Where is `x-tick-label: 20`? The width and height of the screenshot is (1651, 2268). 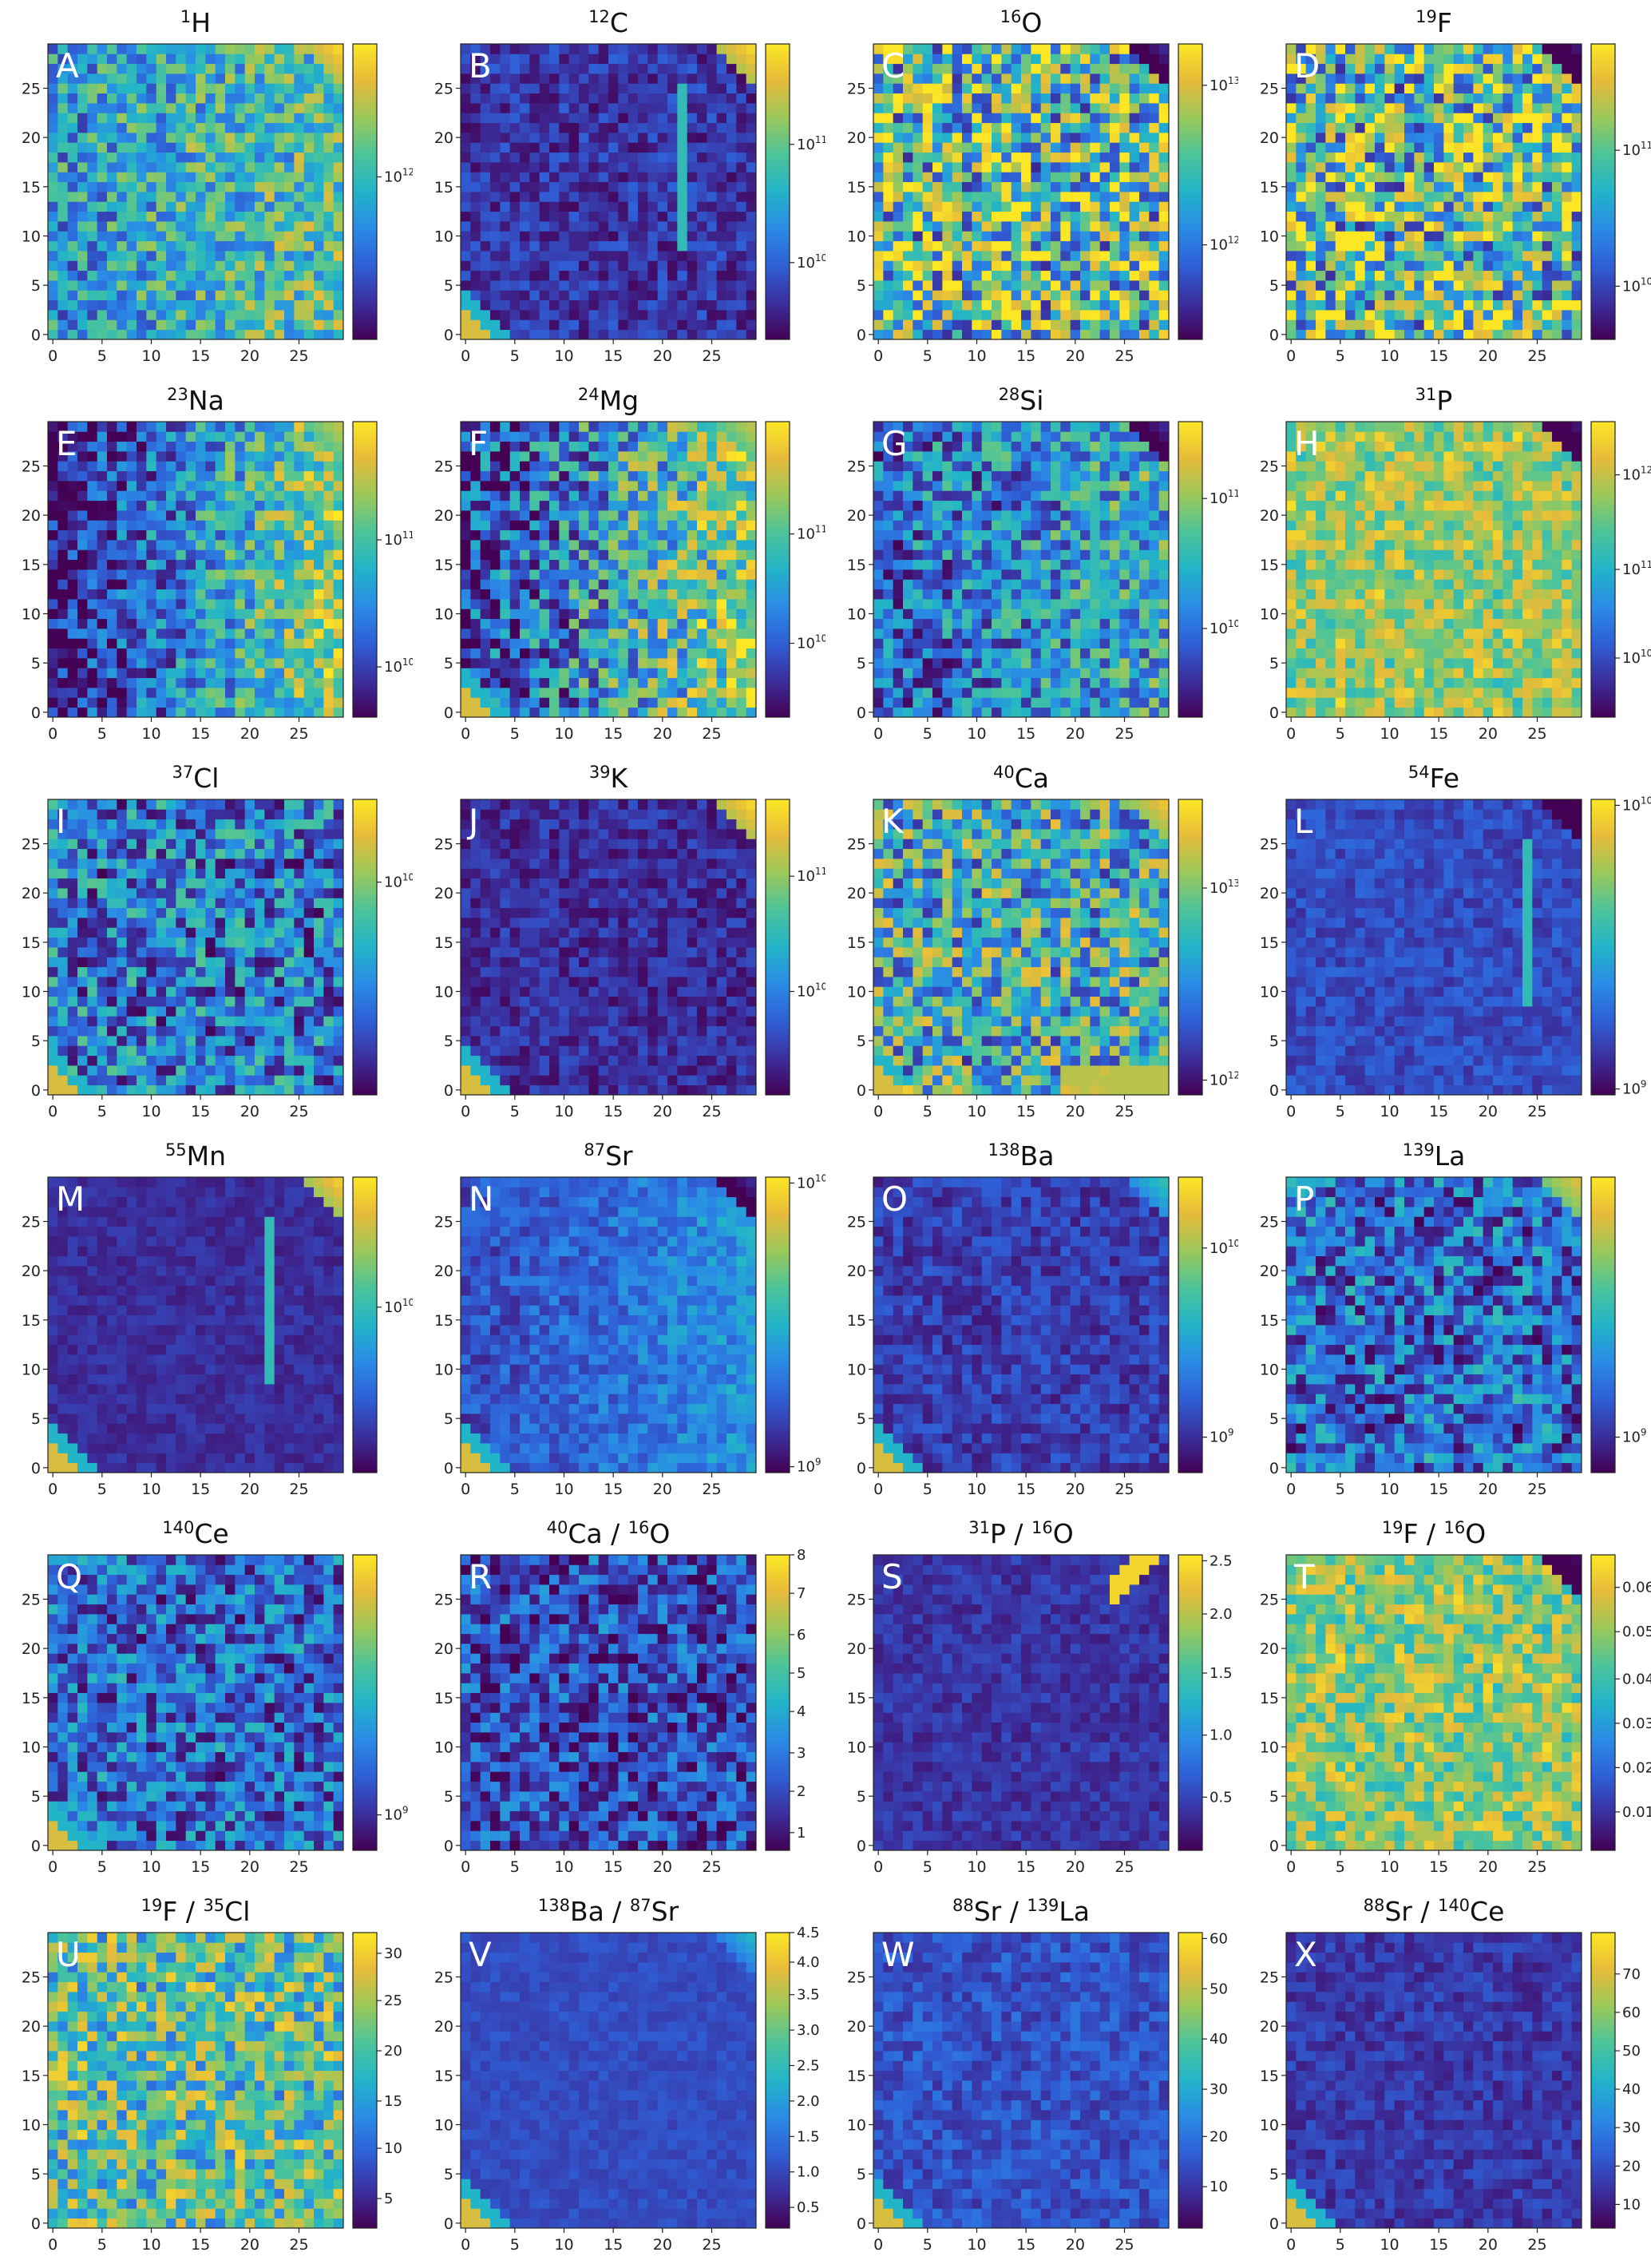 x-tick-label: 20 is located at coordinates (662, 356).